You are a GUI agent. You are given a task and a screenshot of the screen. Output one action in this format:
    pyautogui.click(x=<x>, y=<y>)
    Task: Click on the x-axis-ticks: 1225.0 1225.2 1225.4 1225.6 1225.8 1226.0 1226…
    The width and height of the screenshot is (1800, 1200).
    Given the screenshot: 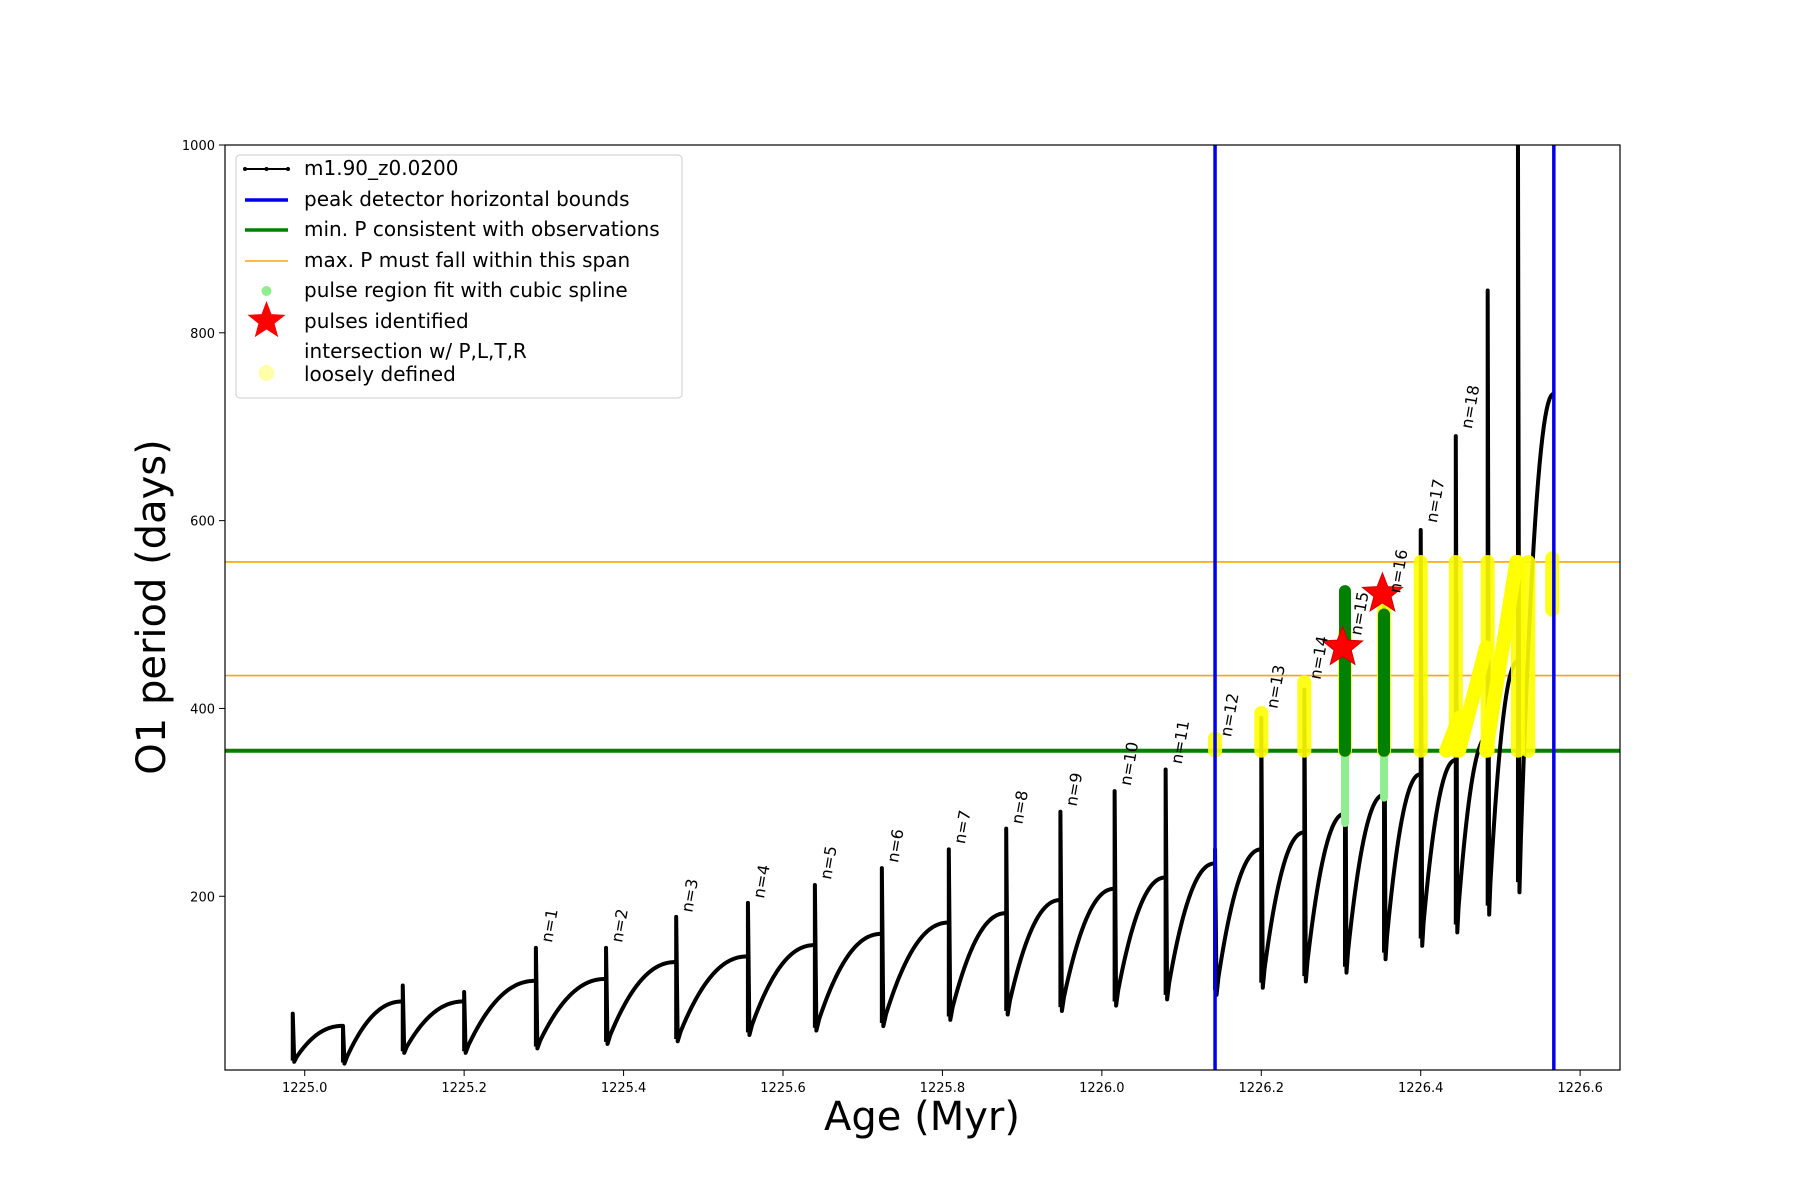 What is the action you would take?
    pyautogui.click(x=942, y=1083)
    